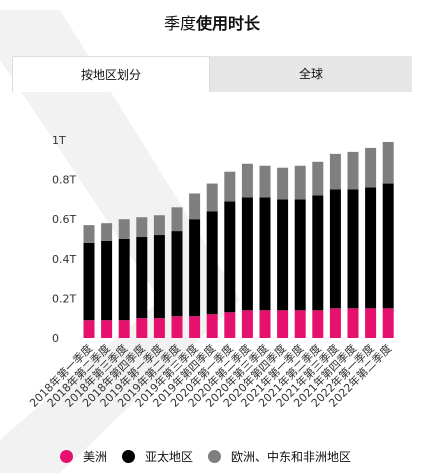  Describe the element at coordinates (111, 74) in the screenshot. I see `tab-by-region: 按地区划分` at that location.